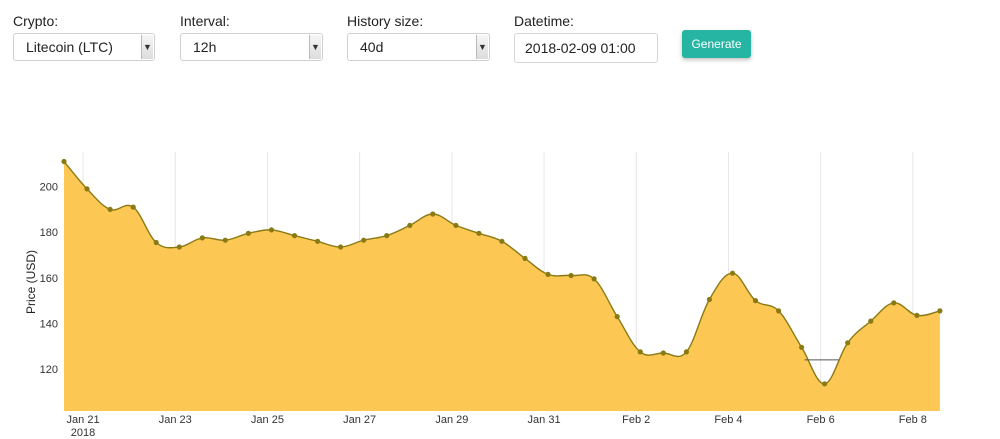  I want to click on x-tick-year-label: 2018, so click(83, 433).